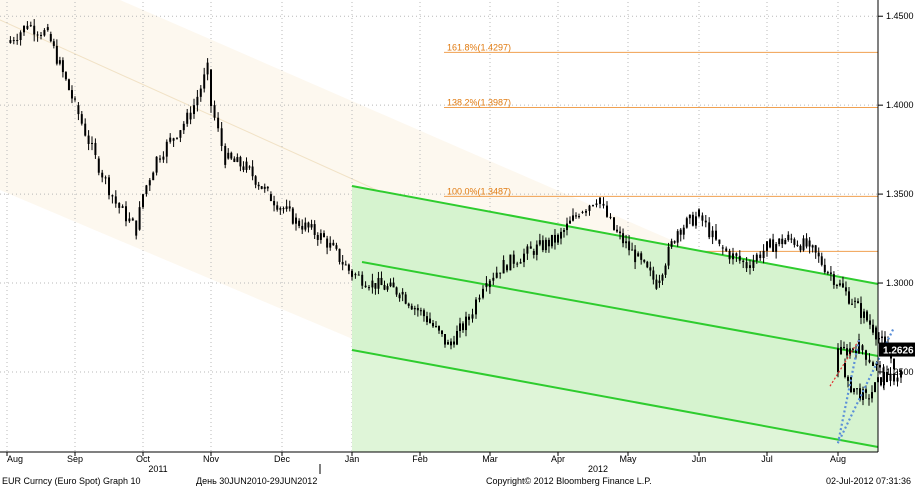 The height and width of the screenshot is (488, 915). Describe the element at coordinates (479, 47) in the screenshot. I see `fib-level-label: 161.8%(1.4297)` at that location.